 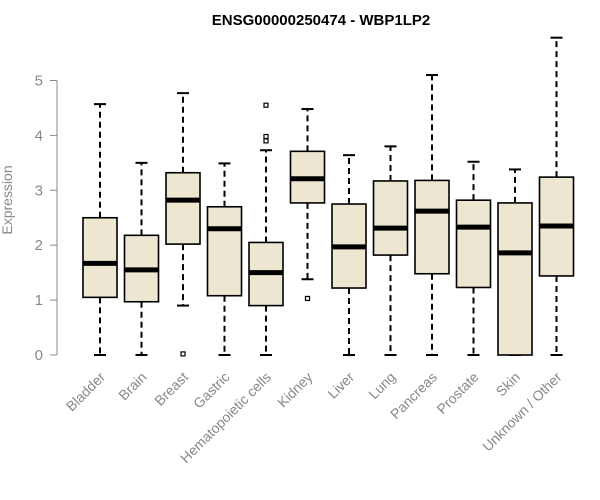 What do you see at coordinates (381, 385) in the screenshot?
I see `x-tick-label: Lung` at bounding box center [381, 385].